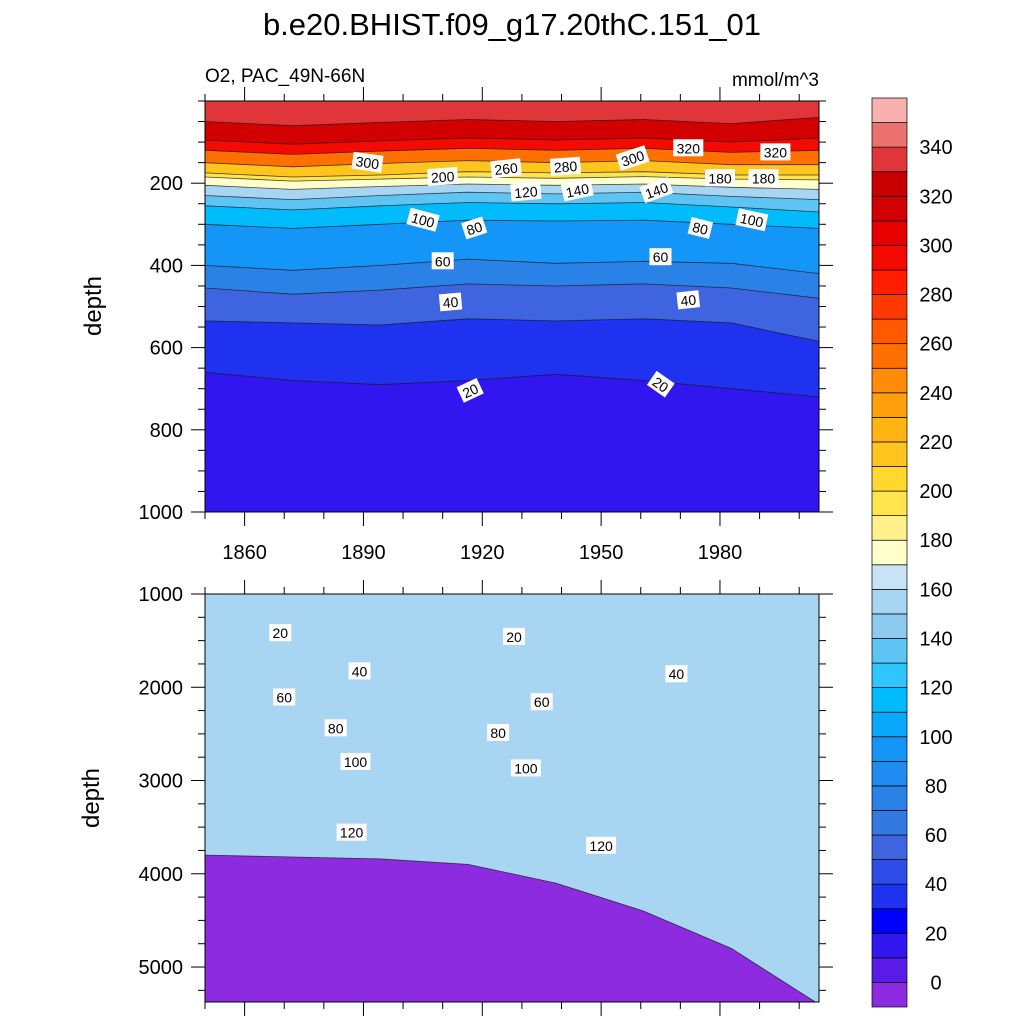 The width and height of the screenshot is (1024, 1029). I want to click on colorbar-tick-label: 180, so click(935, 541).